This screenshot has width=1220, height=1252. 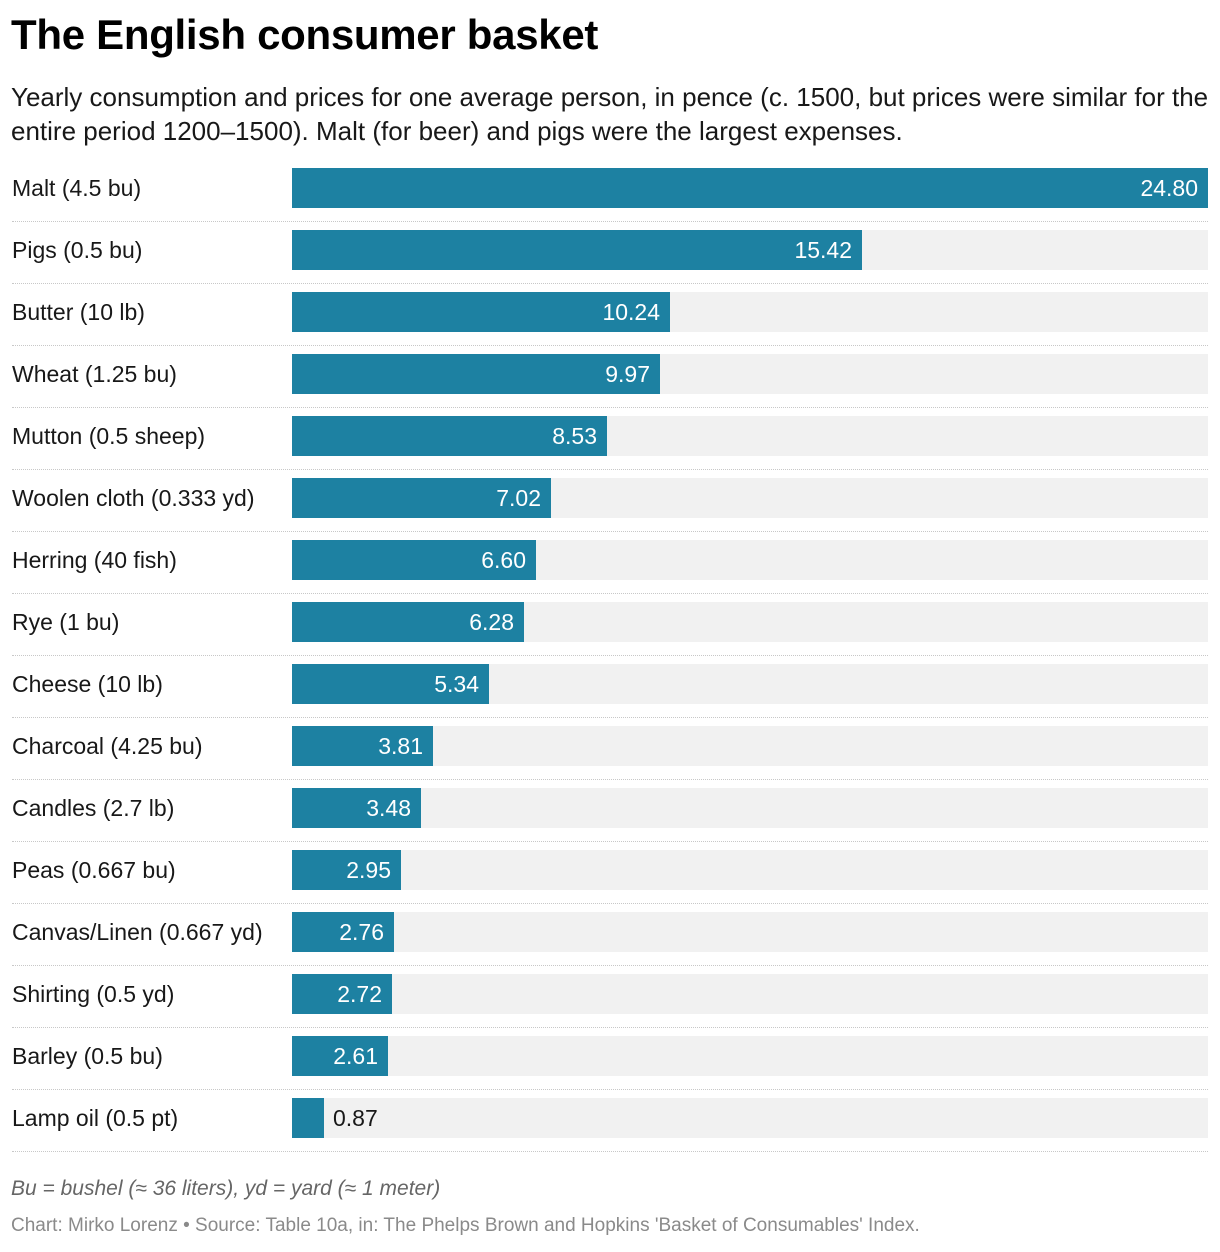 What do you see at coordinates (77, 188) in the screenshot?
I see `category-label: Malt (4.5 bu)` at bounding box center [77, 188].